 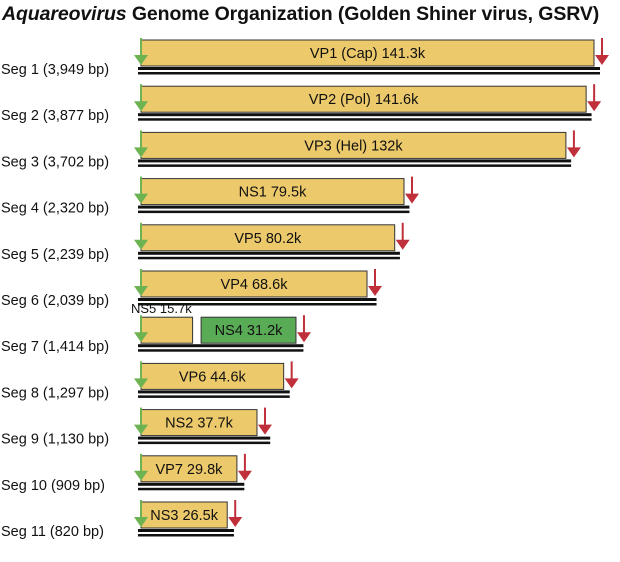 I want to click on orf-label: VP3 (Hel) 132k, so click(x=353, y=146).